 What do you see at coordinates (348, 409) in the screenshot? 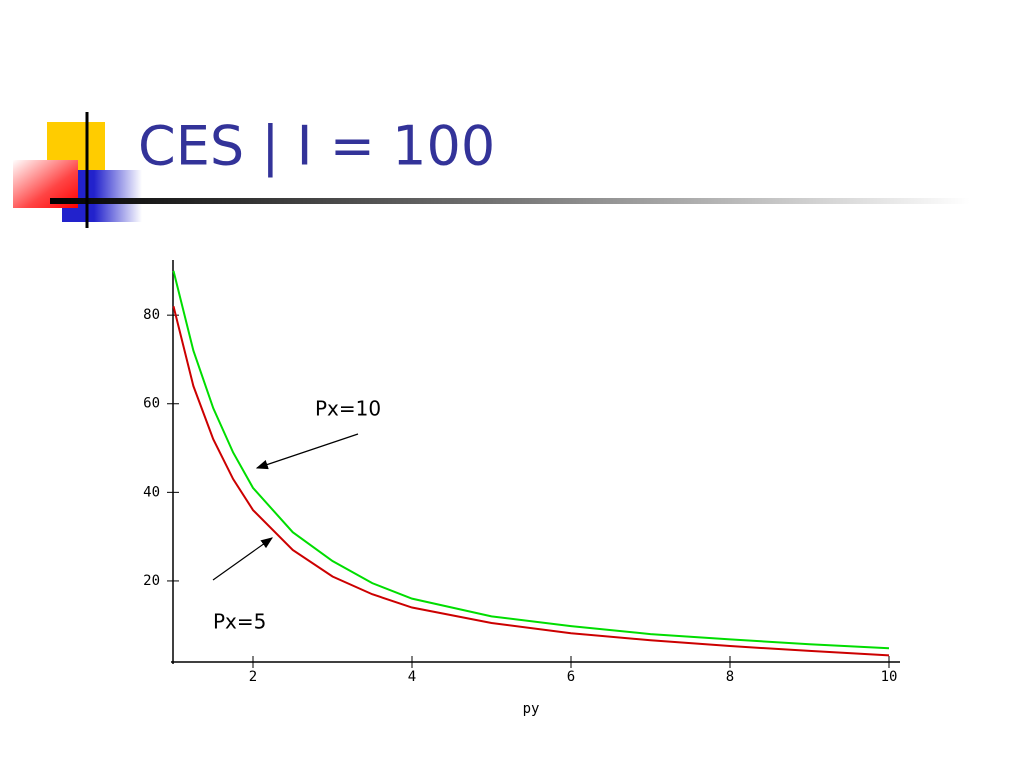
I see `annotation: Px=10` at bounding box center [348, 409].